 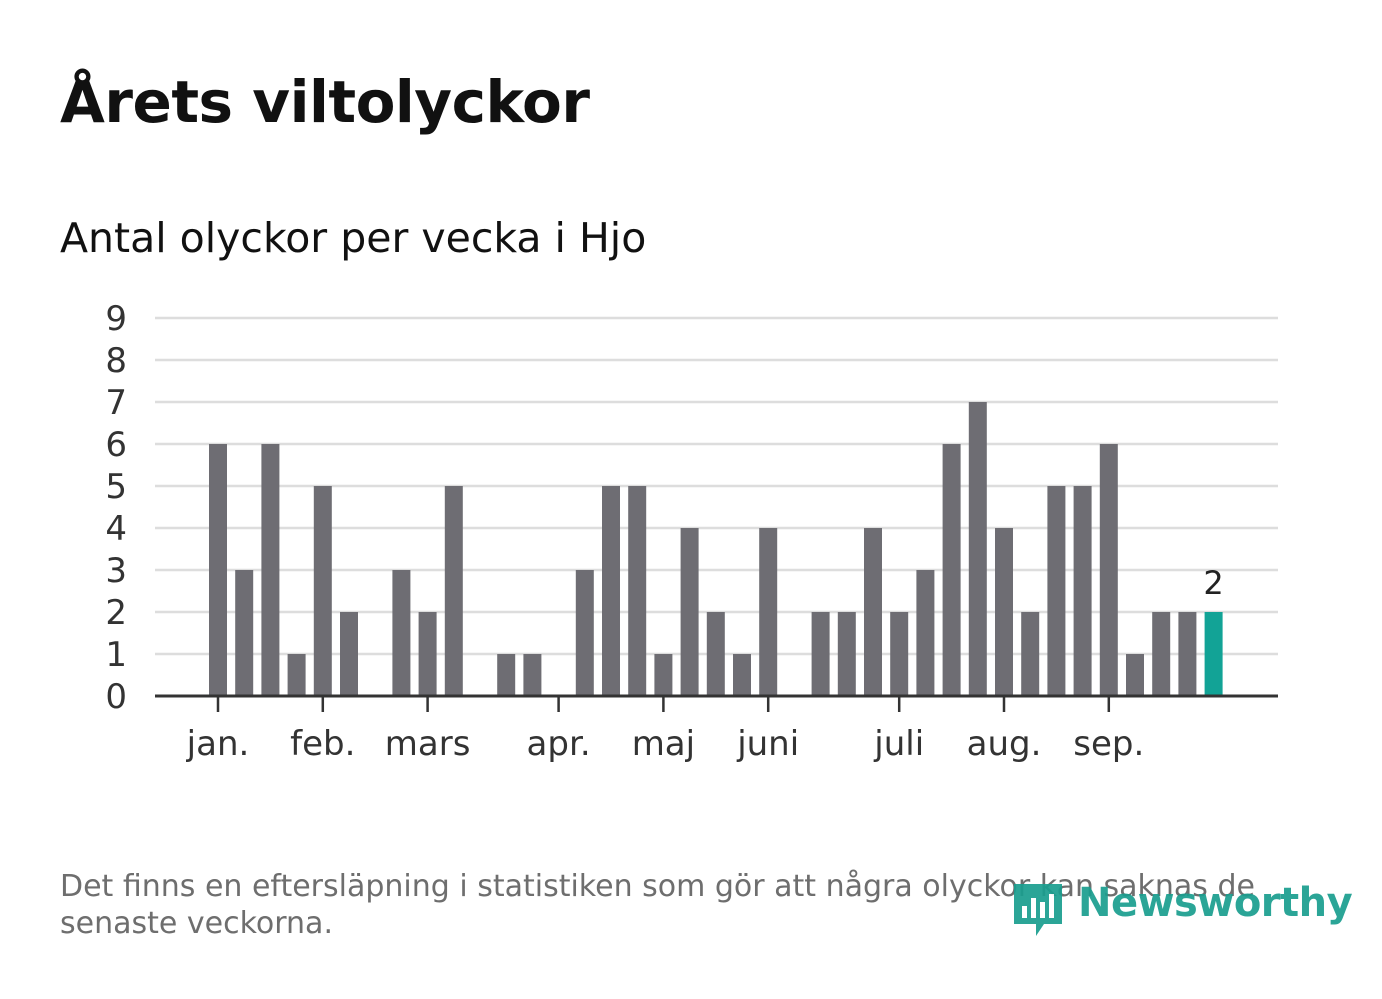 I want to click on x-tick-label: juni, so click(x=767, y=744).